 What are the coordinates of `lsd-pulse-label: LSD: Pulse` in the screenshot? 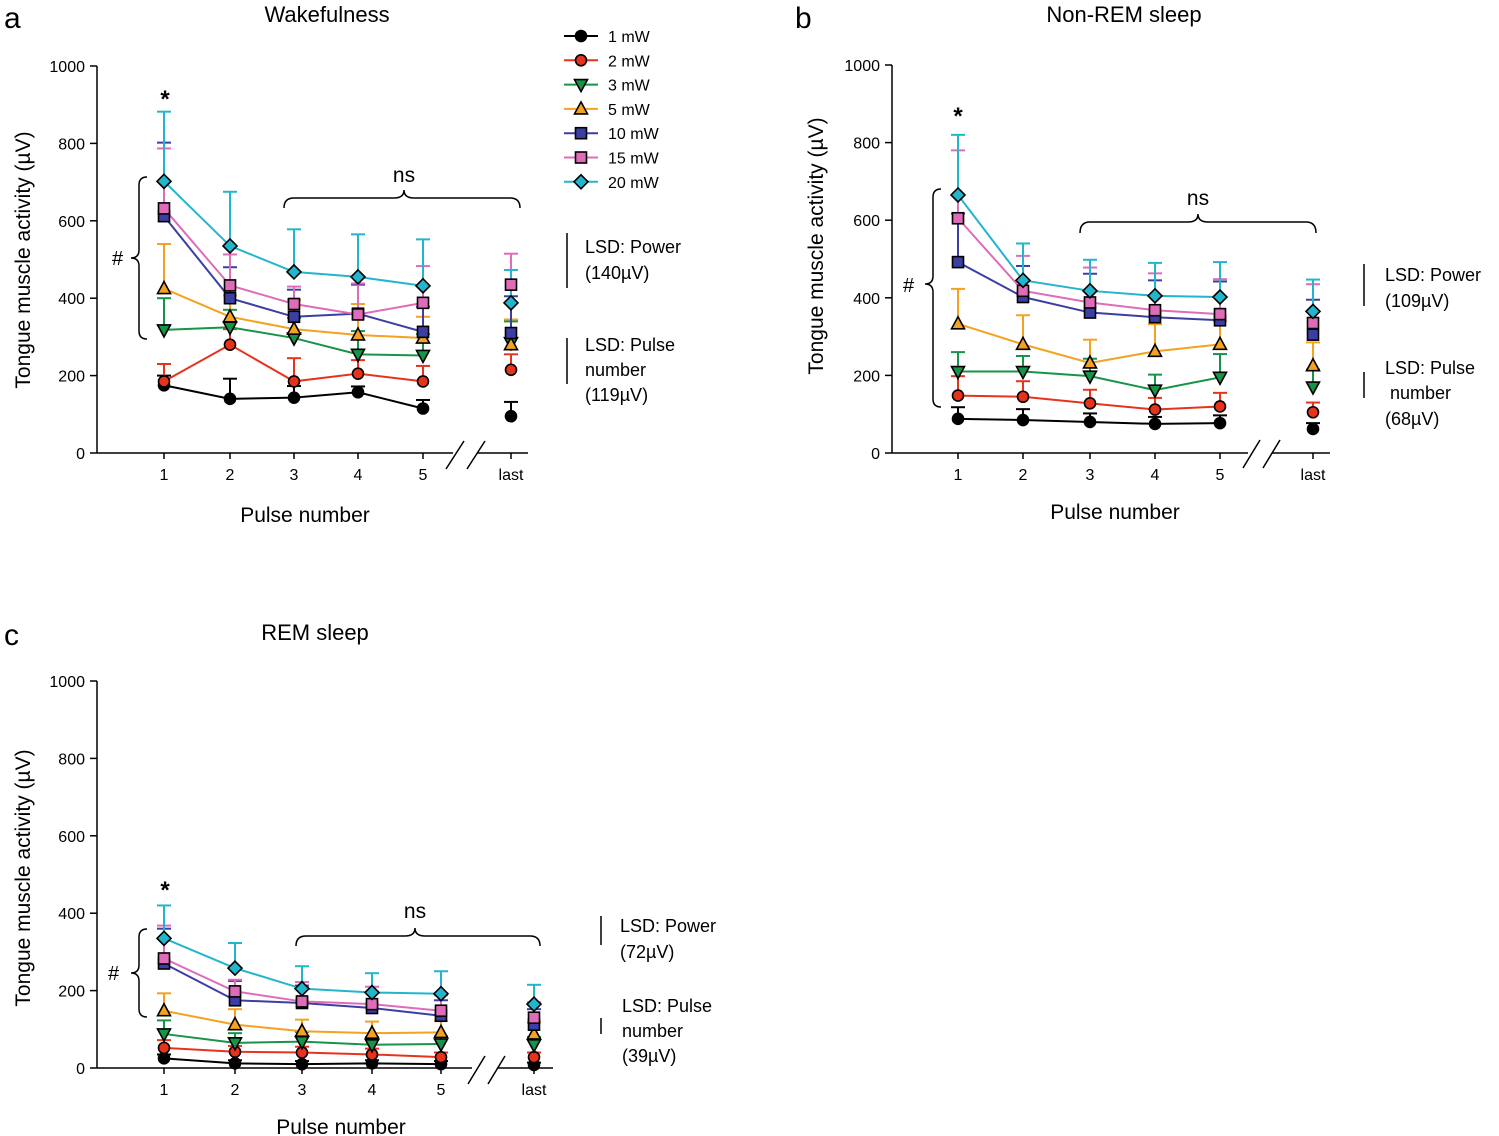 It's located at (630, 345).